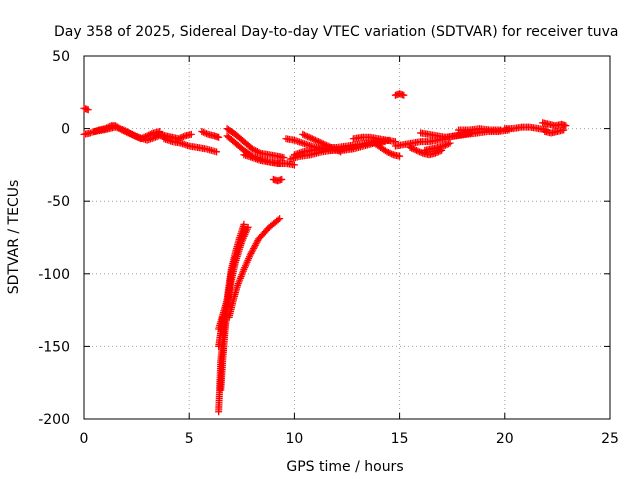 Image resolution: width=640 pixels, height=480 pixels. Describe the element at coordinates (610, 439) in the screenshot. I see `x-tick-label: 25` at that location.